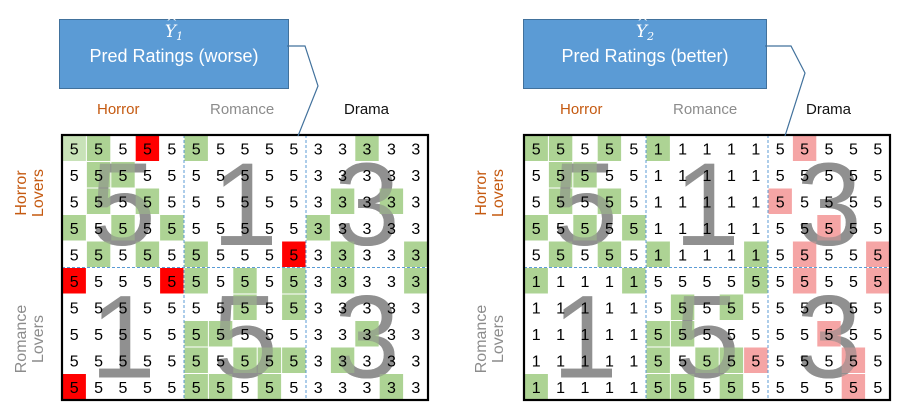 This screenshot has width=898, height=420. What do you see at coordinates (74, 361) in the screenshot?
I see `rating-cell-0-8-0: 5` at bounding box center [74, 361].